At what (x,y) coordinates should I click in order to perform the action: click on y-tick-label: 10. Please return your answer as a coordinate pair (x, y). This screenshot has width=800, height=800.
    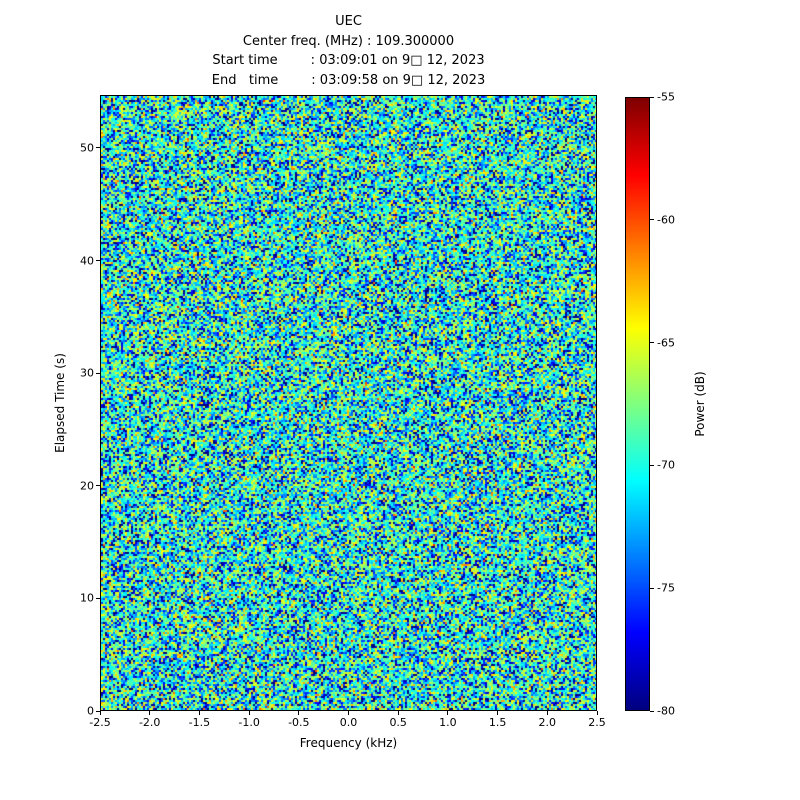
    Looking at the image, I should click on (87, 598).